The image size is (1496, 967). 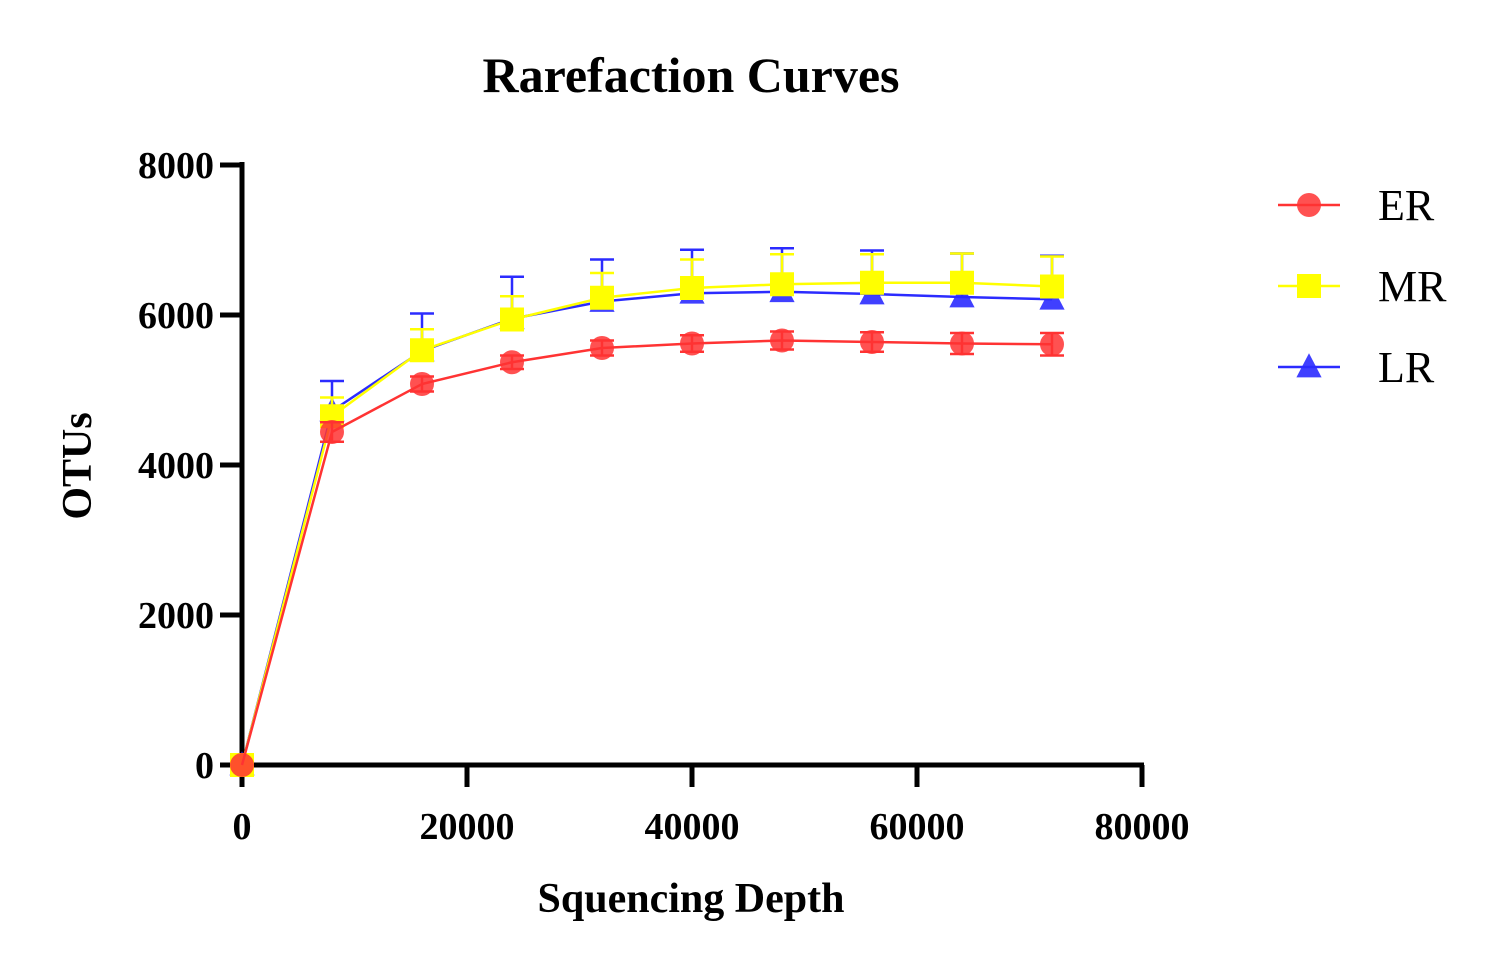 I want to click on y-tick-label: 2000, so click(x=176, y=616).